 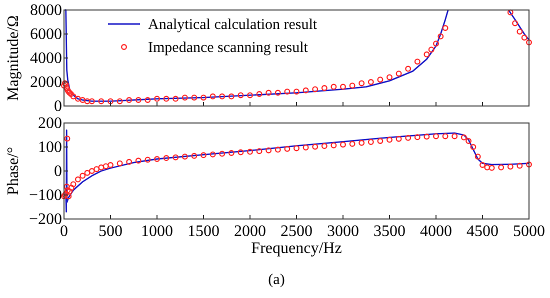 What do you see at coordinates (529, 231) in the screenshot?
I see `x-tick-label: 5000` at bounding box center [529, 231].